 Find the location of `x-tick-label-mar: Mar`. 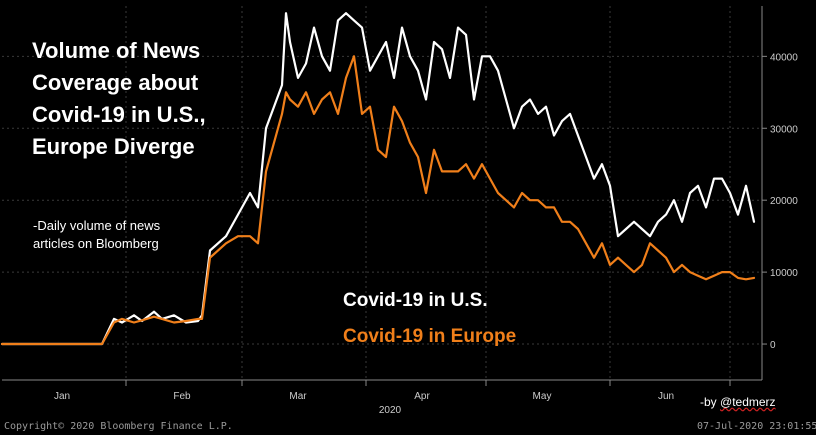

x-tick-label-mar: Mar is located at coordinates (298, 396).